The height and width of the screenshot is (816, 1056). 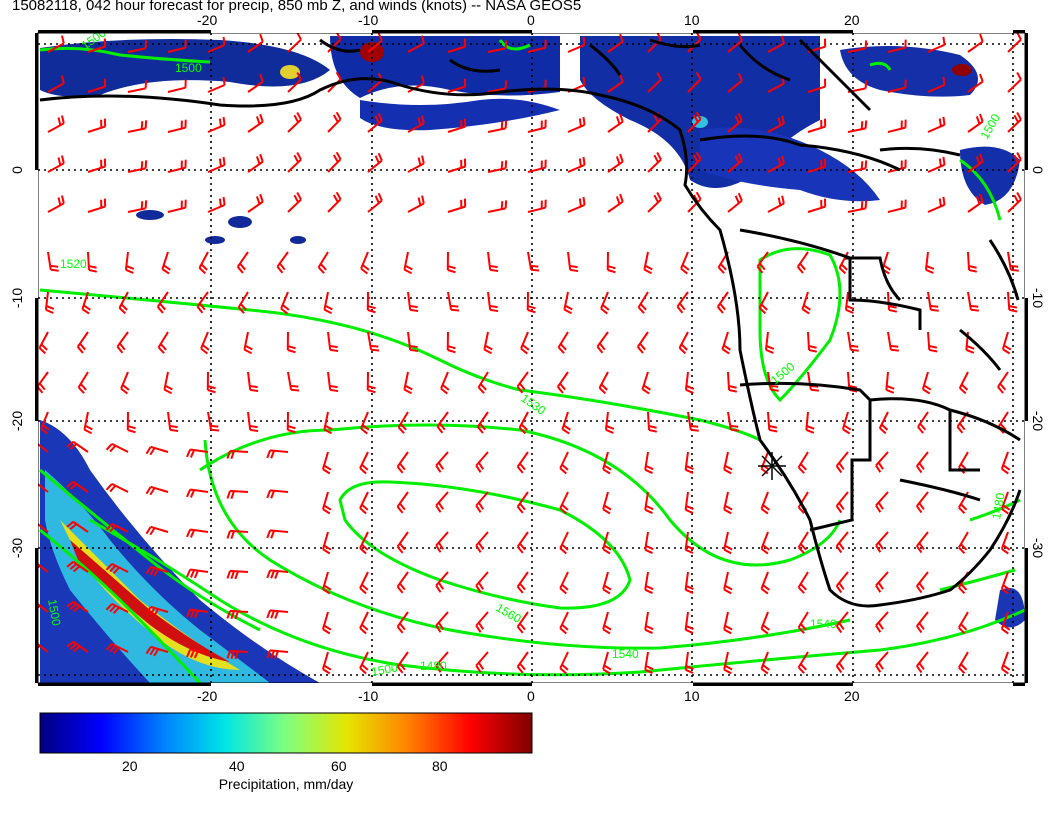 What do you see at coordinates (440, 766) in the screenshot?
I see `colorbar-tick-80: 80` at bounding box center [440, 766].